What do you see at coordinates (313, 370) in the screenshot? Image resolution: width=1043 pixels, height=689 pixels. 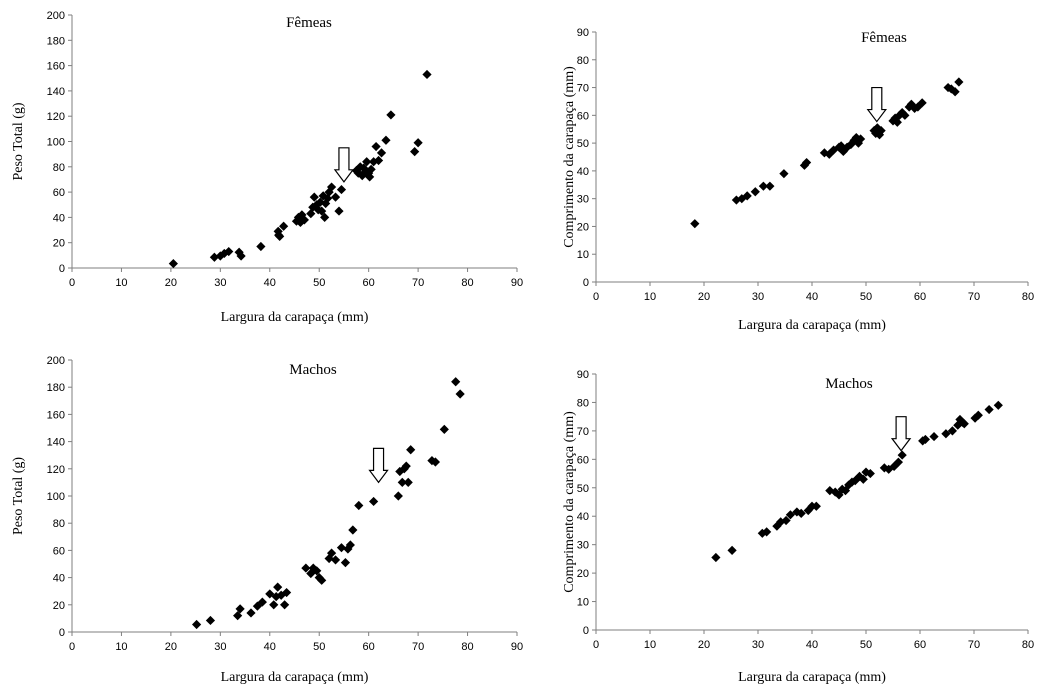 I see `panel-title: Machos` at bounding box center [313, 370].